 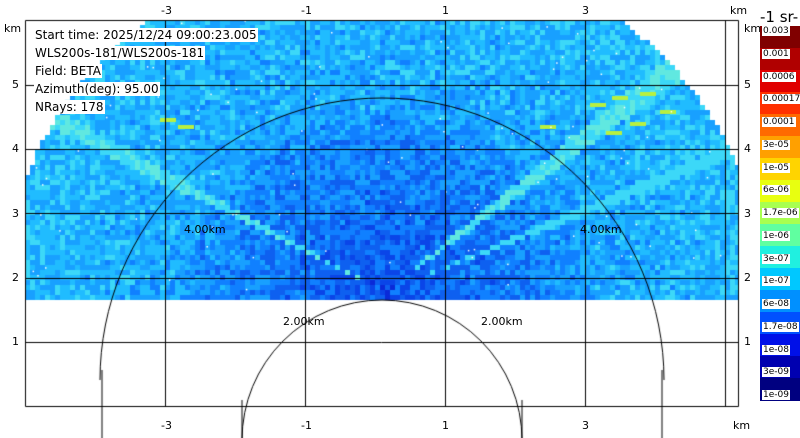 What do you see at coordinates (306, 425) in the screenshot?
I see `x-tick-bottom-neg1: -1` at bounding box center [306, 425].